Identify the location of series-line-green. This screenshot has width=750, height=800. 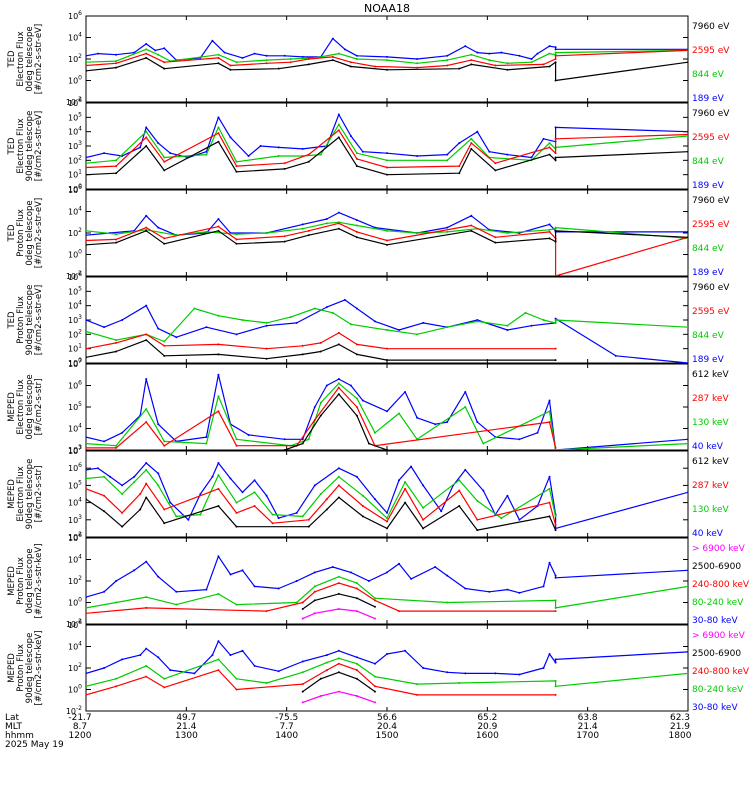
(387, 672).